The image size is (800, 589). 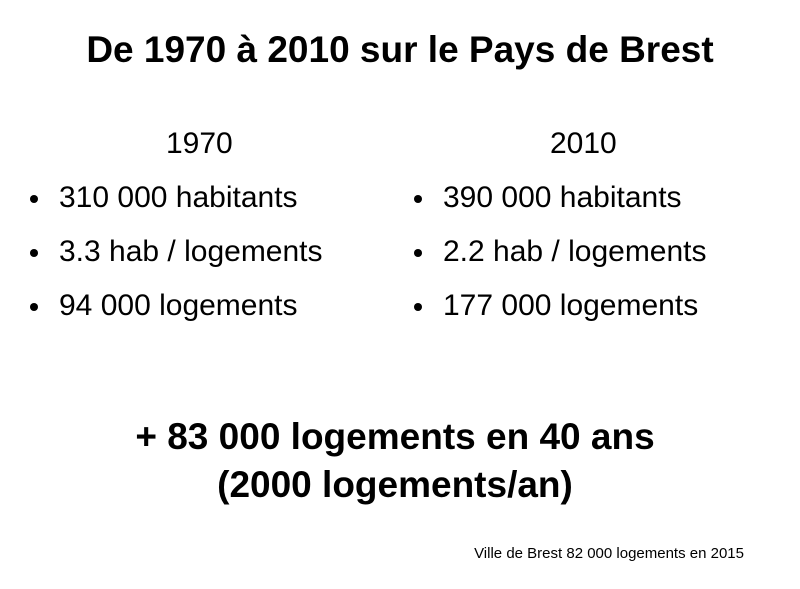 I want to click on list-item: 310 000 habitants, so click(x=213, y=198).